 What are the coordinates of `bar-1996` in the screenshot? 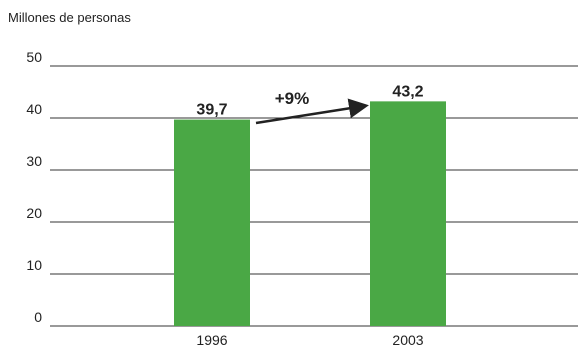 It's located at (212, 222).